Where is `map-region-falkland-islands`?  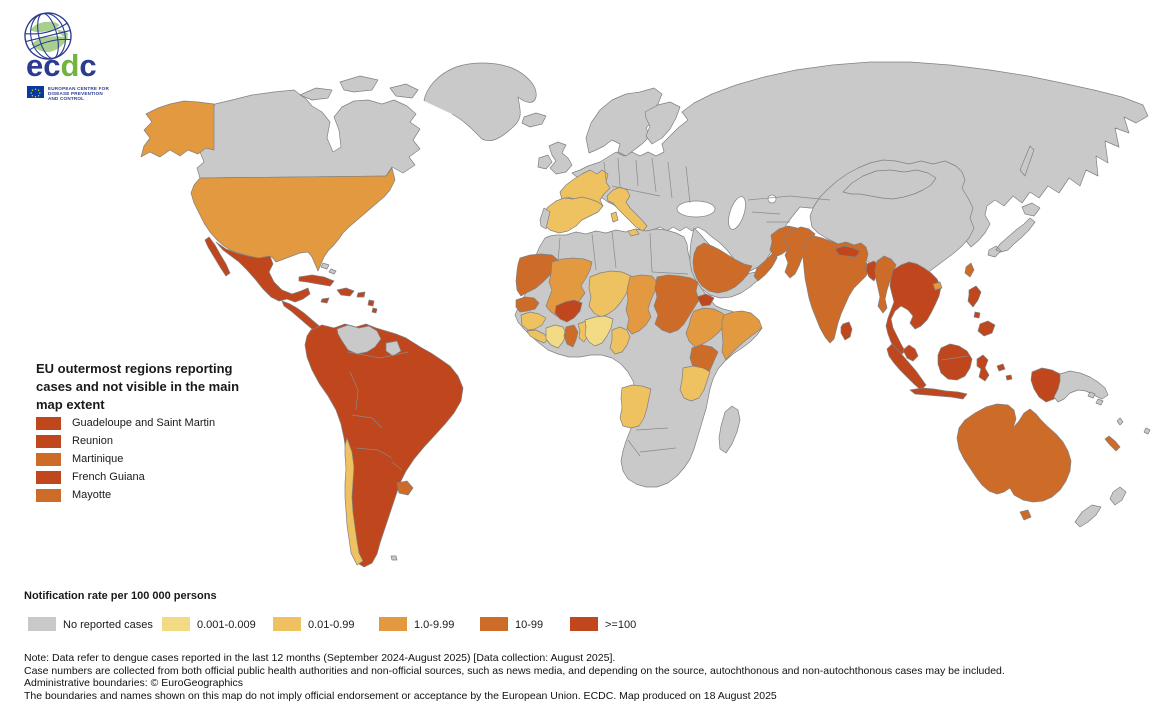
map-region-falkland-islands is located at coordinates (394, 558).